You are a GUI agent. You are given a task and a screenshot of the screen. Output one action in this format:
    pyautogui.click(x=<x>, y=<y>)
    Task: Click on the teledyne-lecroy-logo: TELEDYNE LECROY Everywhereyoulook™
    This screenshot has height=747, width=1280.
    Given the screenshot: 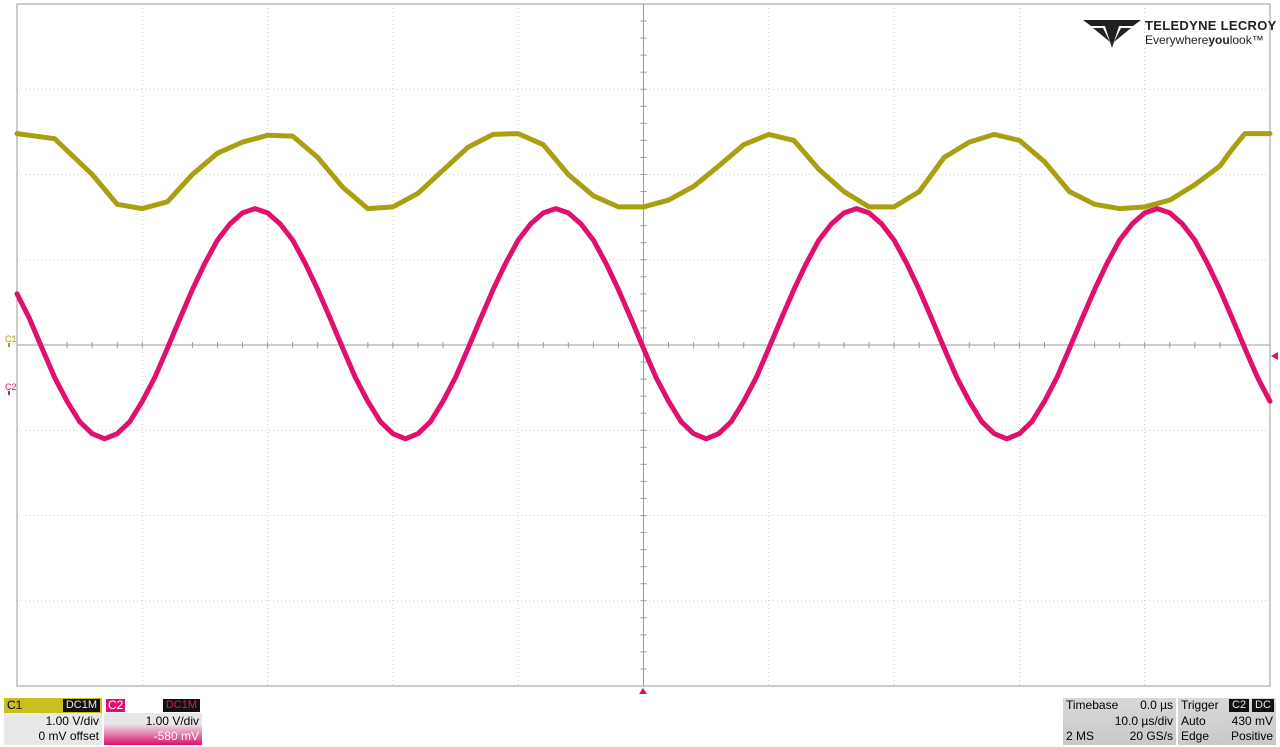 What is the action you would take?
    pyautogui.click(x=1178, y=34)
    